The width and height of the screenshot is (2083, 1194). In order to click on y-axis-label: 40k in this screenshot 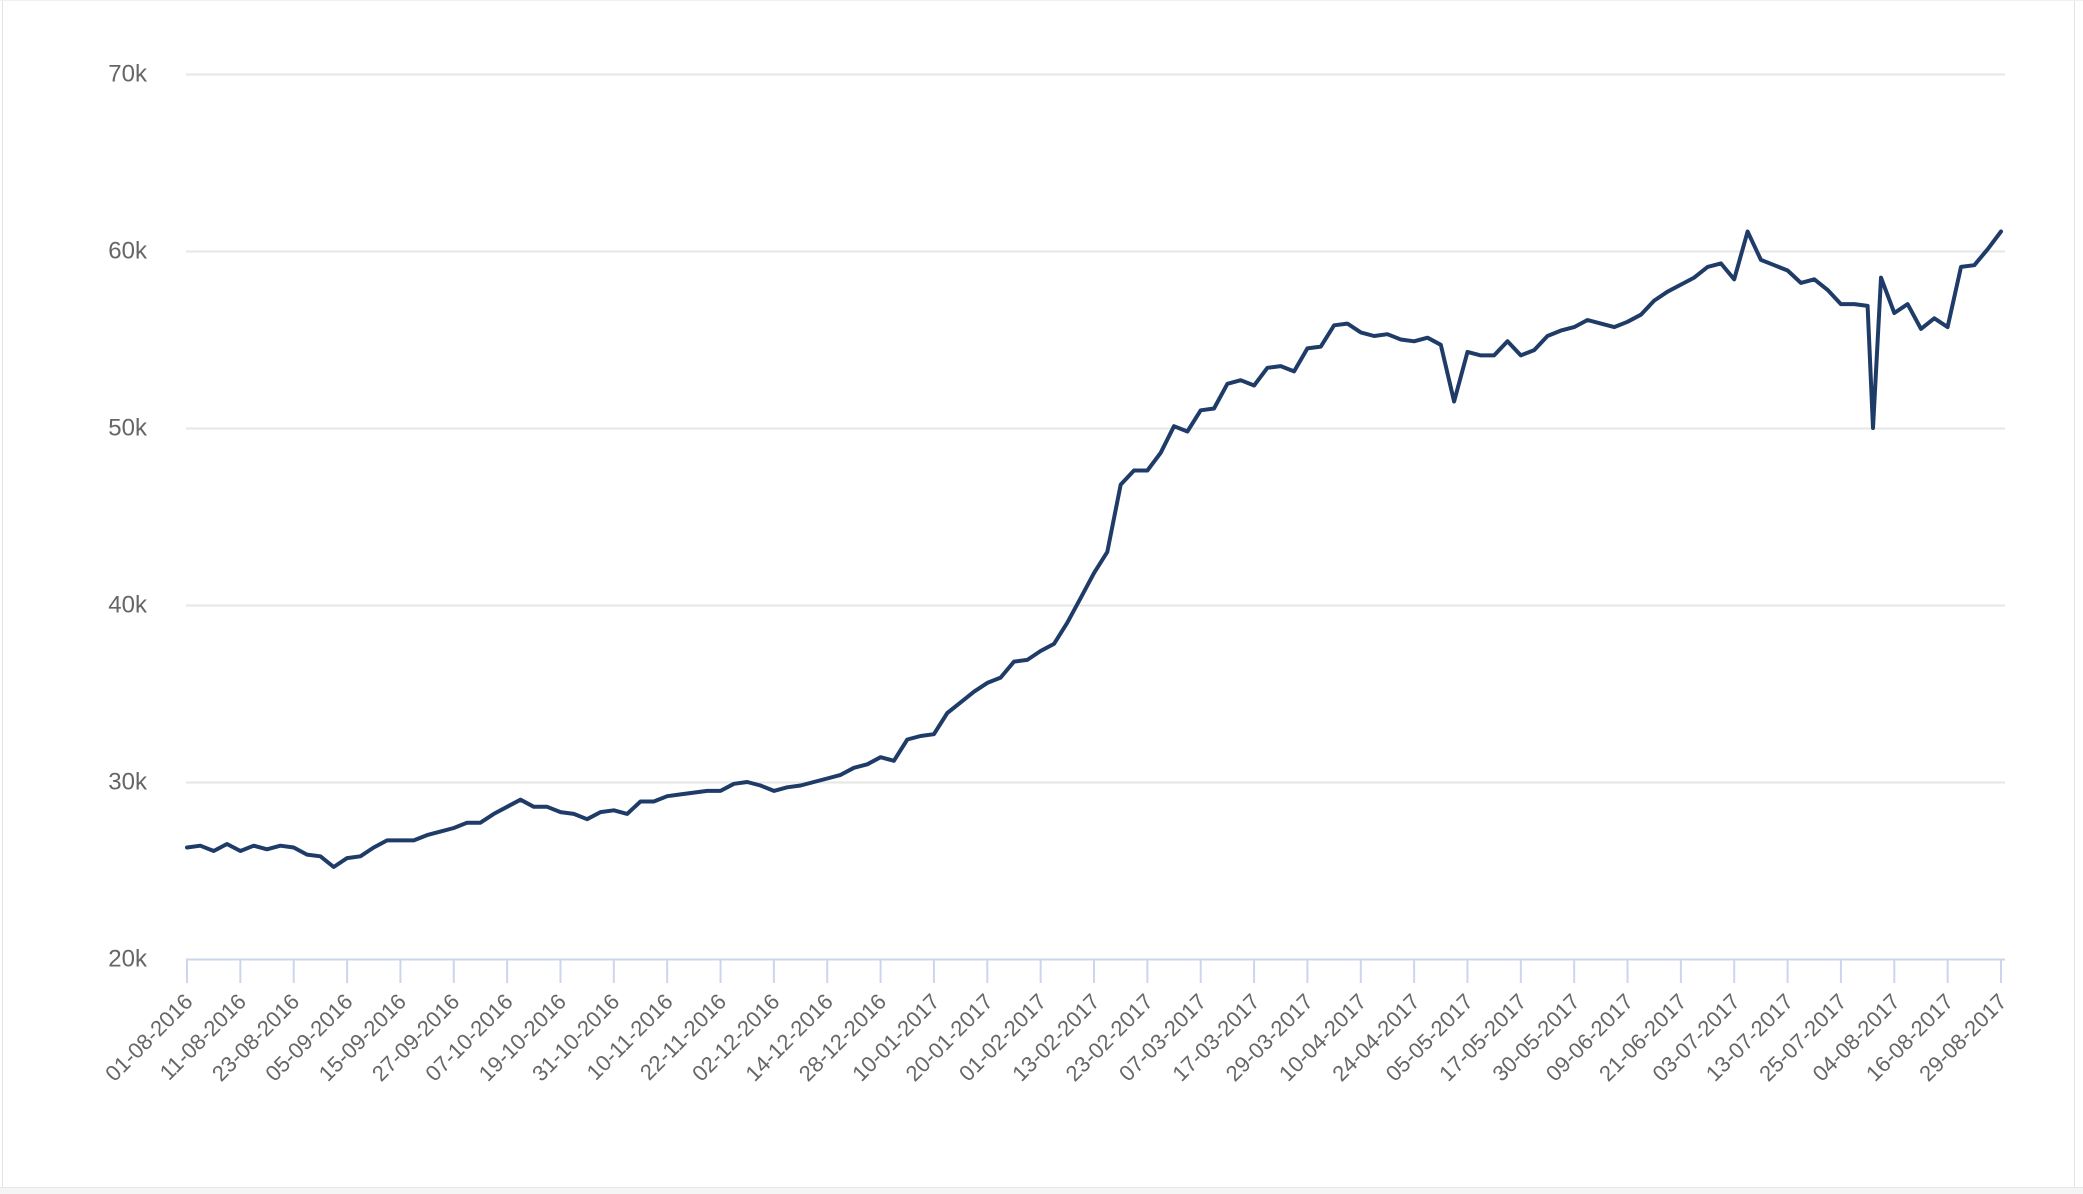, I will do `click(128, 604)`.